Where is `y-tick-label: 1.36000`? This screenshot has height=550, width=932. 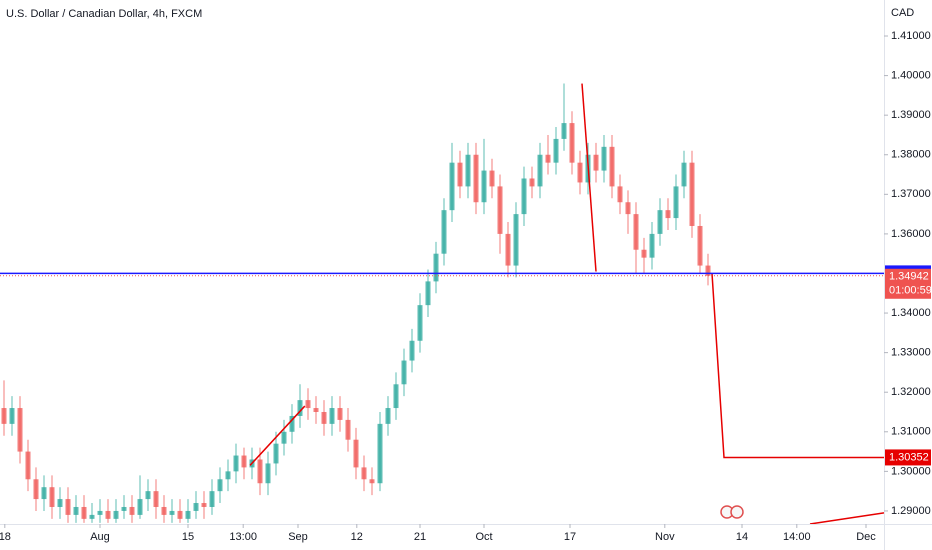 y-tick-label: 1.36000 is located at coordinates (911, 234).